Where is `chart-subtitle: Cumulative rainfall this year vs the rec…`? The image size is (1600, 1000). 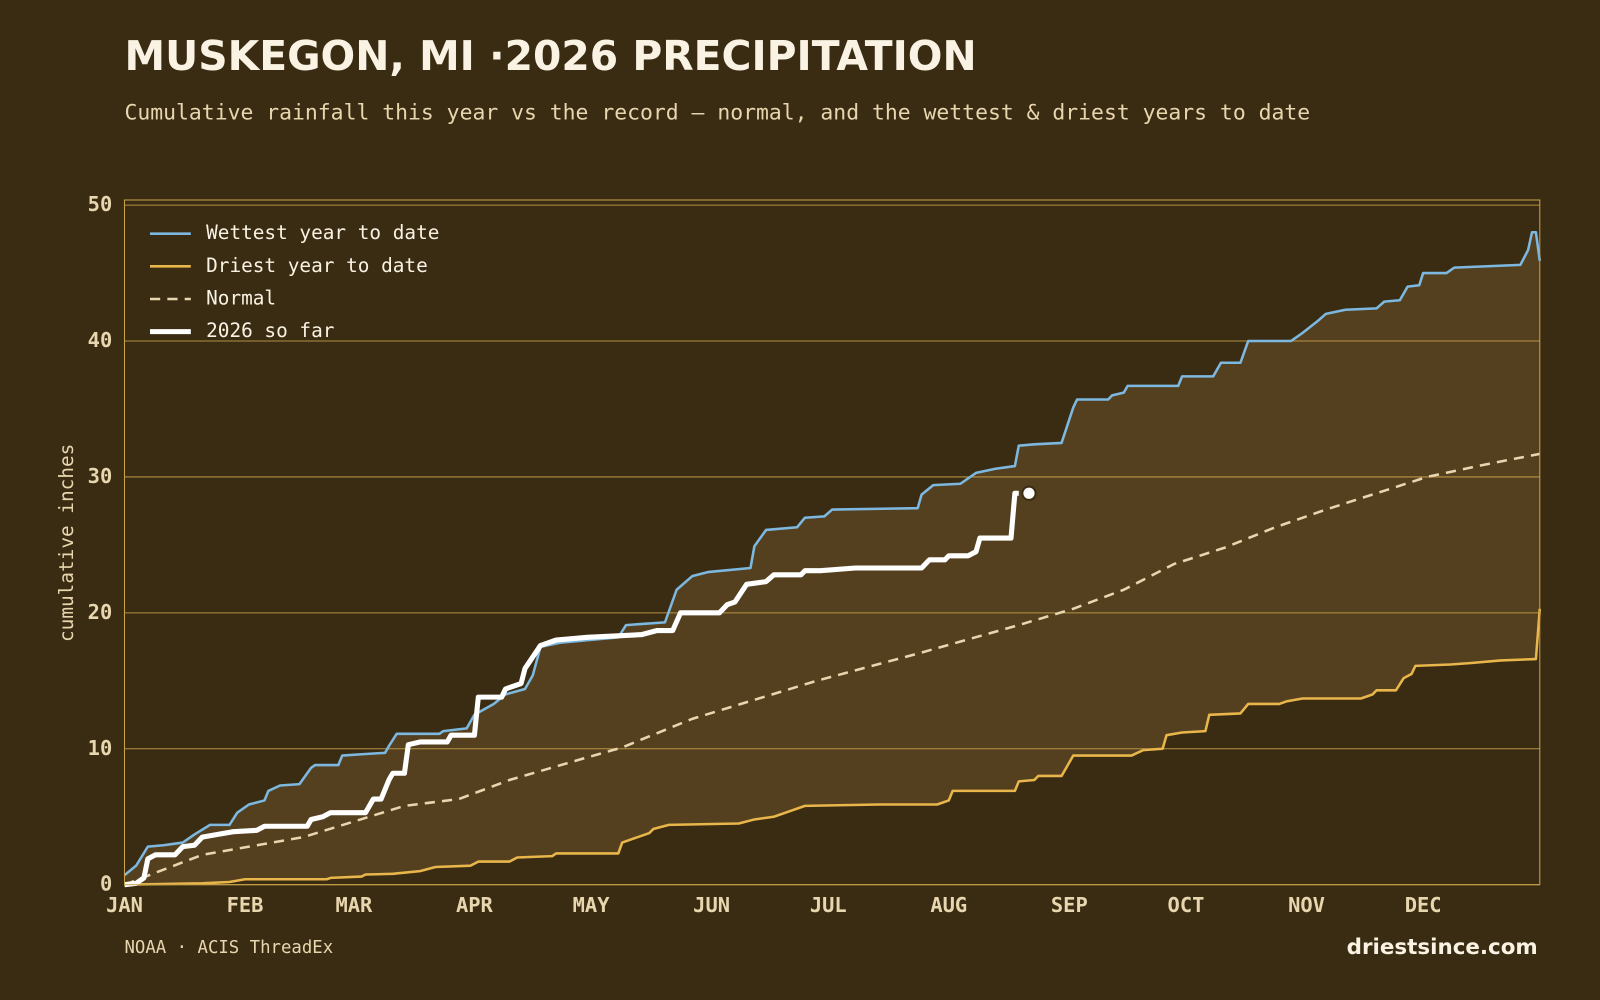
chart-subtitle: Cumulative rainfall this year vs the rec… is located at coordinates (717, 112).